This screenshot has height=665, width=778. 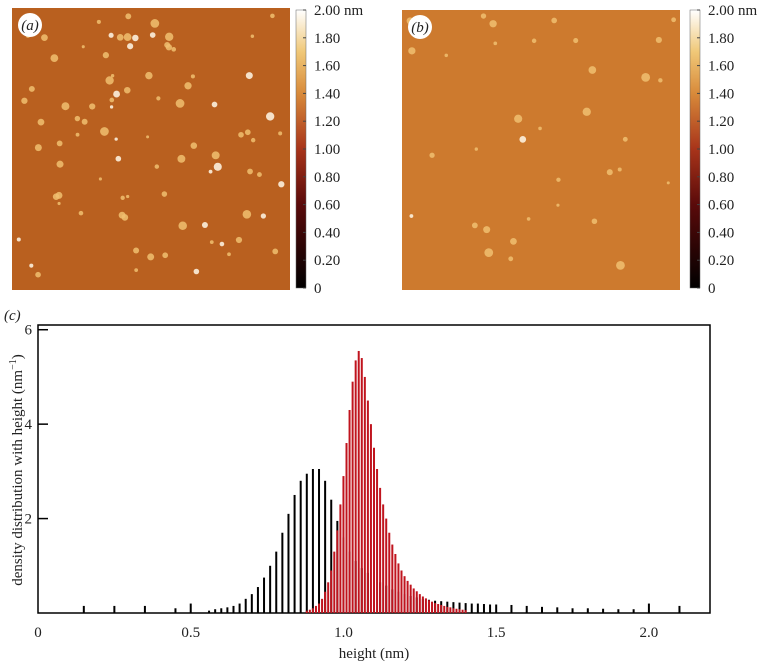 I want to click on y-tick-label: 2, so click(x=29, y=520).